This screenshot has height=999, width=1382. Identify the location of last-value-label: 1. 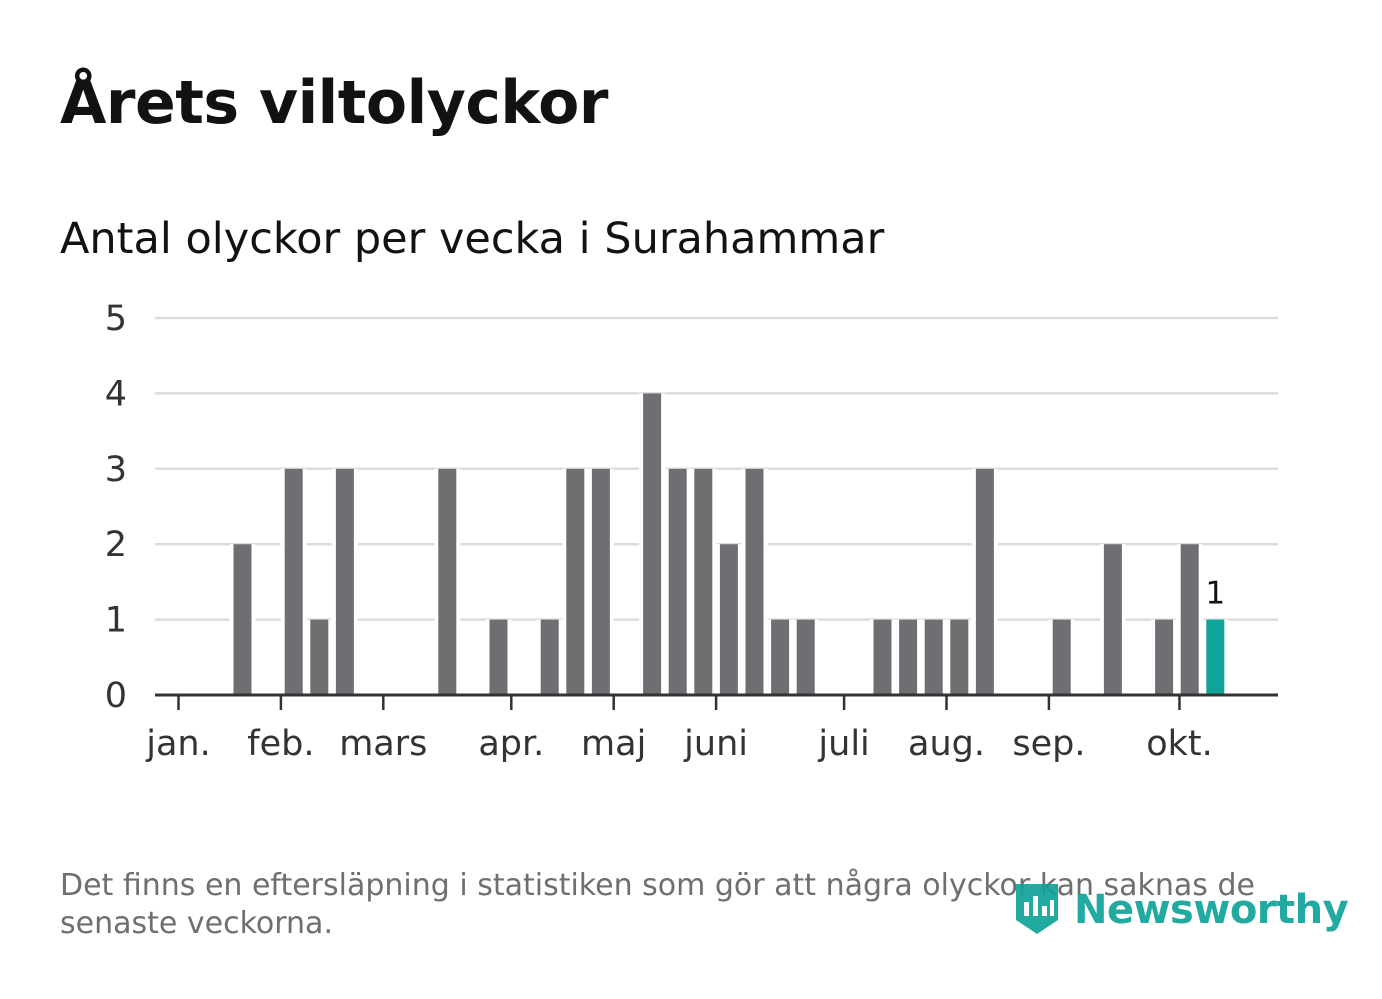
(1215, 594).